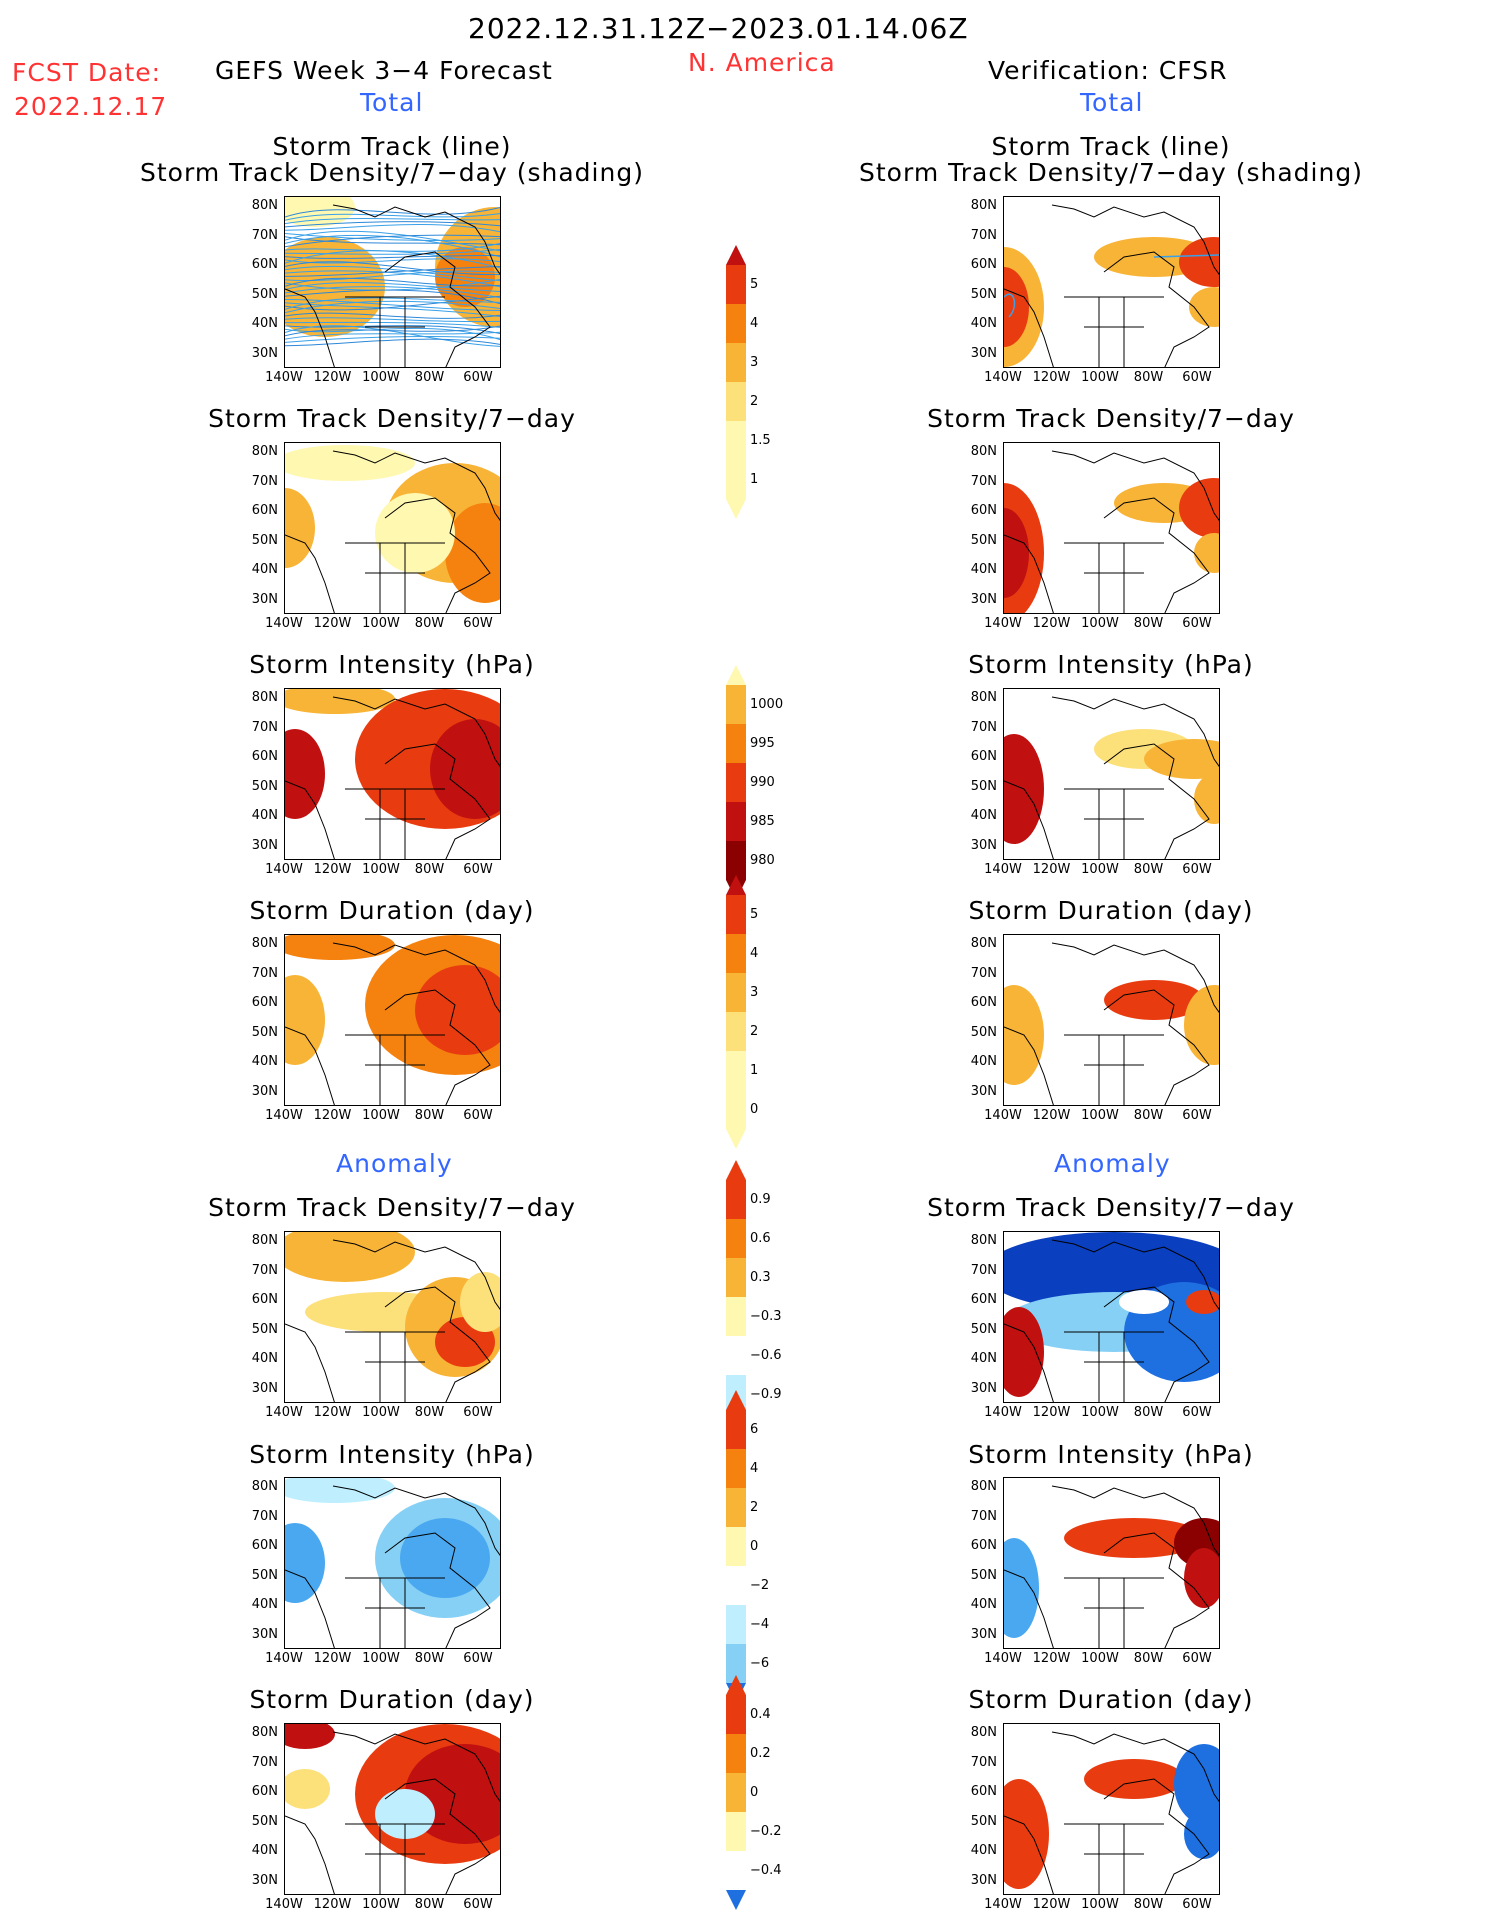 This screenshot has height=1930, width=1487. What do you see at coordinates (1112, 1163) in the screenshot?
I see `anomaly-label-right: Anomaly` at bounding box center [1112, 1163].